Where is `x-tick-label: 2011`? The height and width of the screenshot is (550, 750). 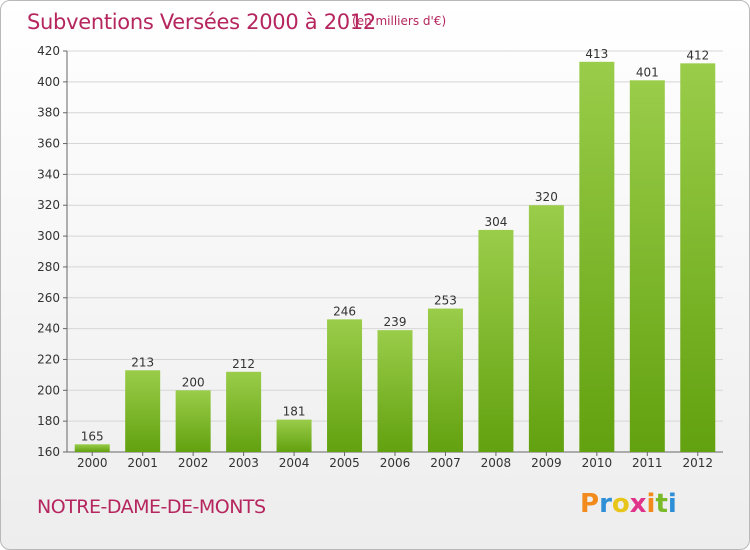 x-tick-label: 2011 is located at coordinates (647, 463).